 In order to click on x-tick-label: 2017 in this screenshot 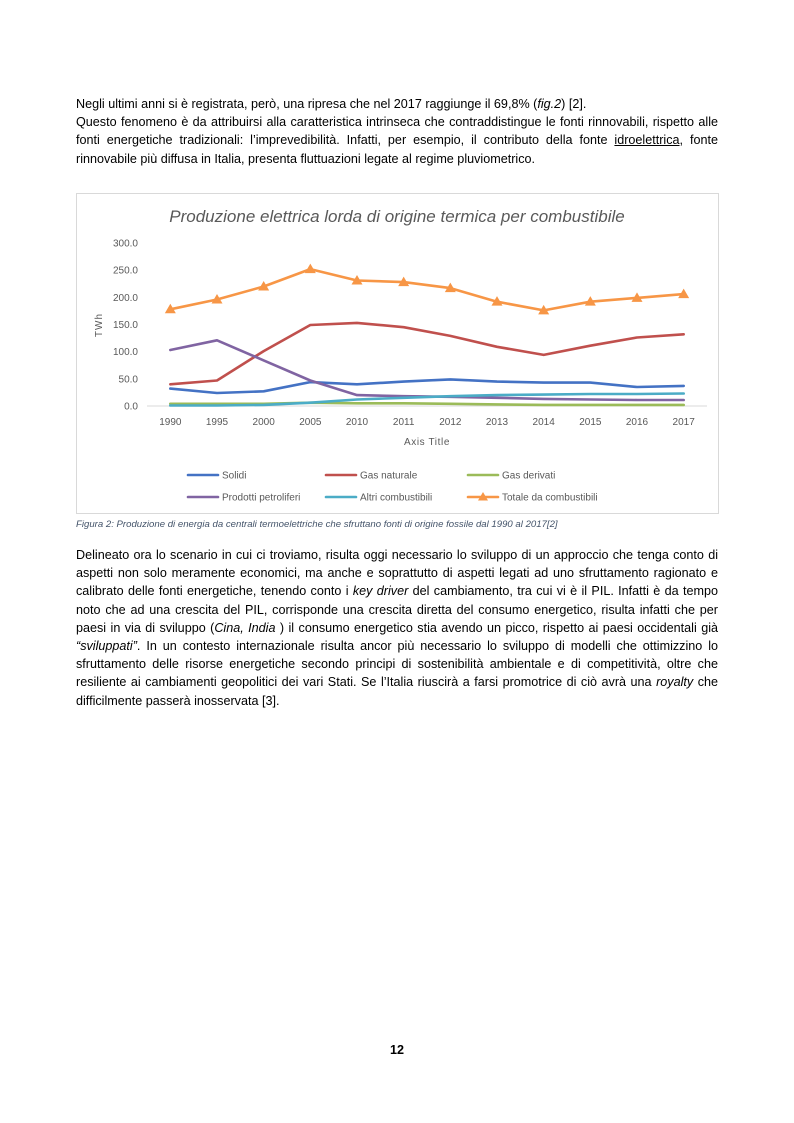, I will do `click(684, 422)`.